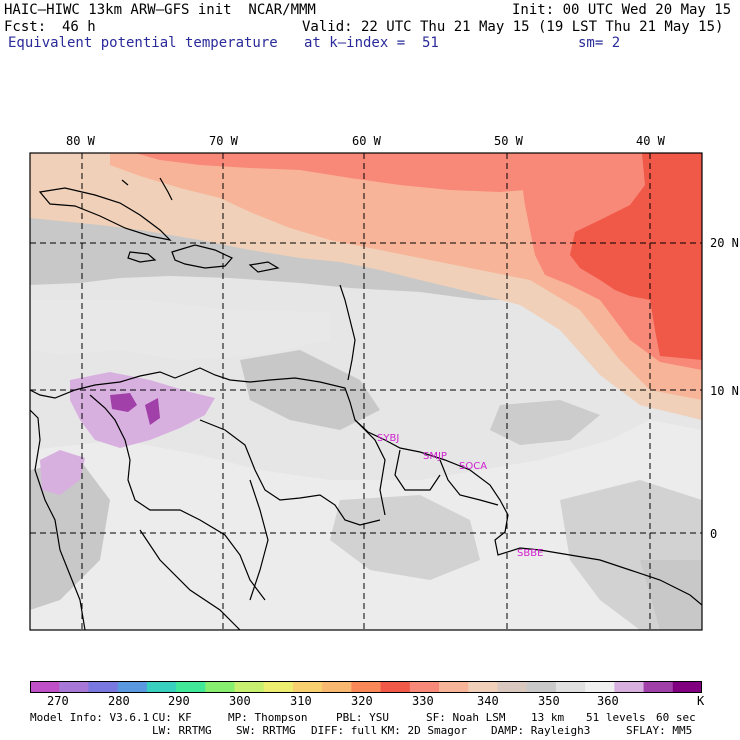 This screenshot has width=740, height=740. I want to click on lw-scheme: LW: RRTMG, so click(182, 730).